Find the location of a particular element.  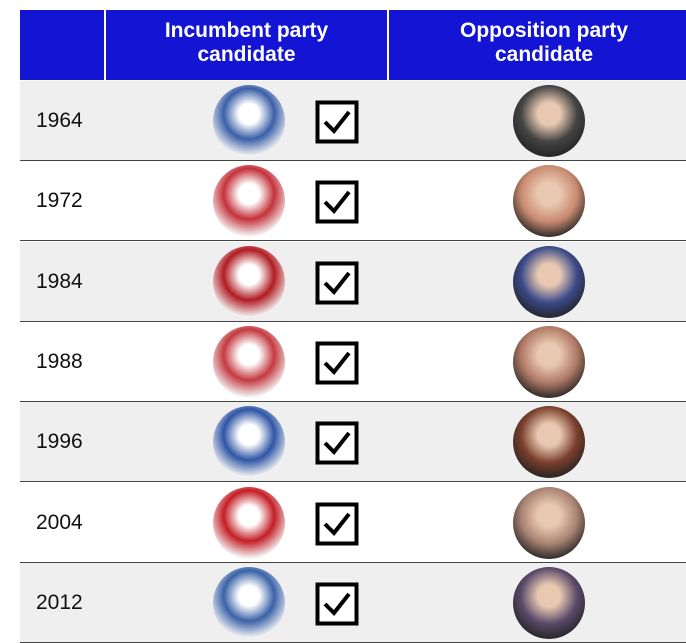

year-label: 2004 is located at coordinates (59, 522).